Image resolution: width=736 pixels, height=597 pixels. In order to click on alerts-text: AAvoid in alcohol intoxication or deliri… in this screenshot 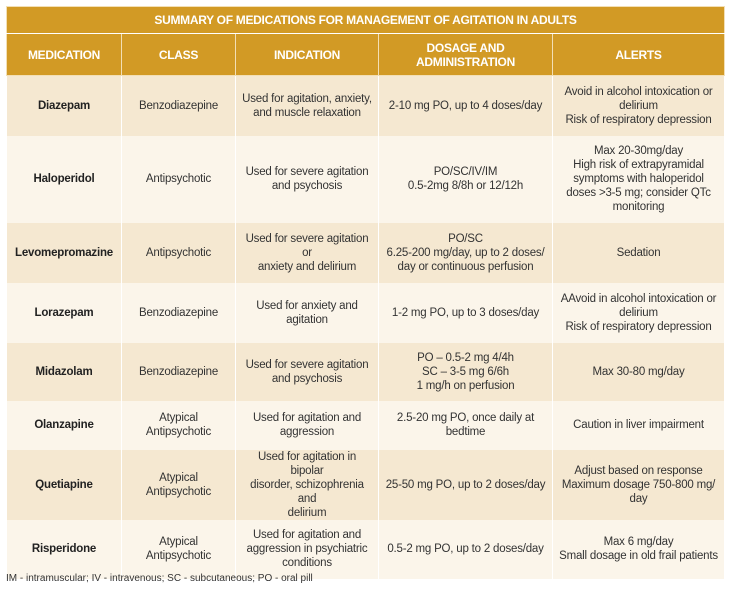, I will do `click(638, 312)`.